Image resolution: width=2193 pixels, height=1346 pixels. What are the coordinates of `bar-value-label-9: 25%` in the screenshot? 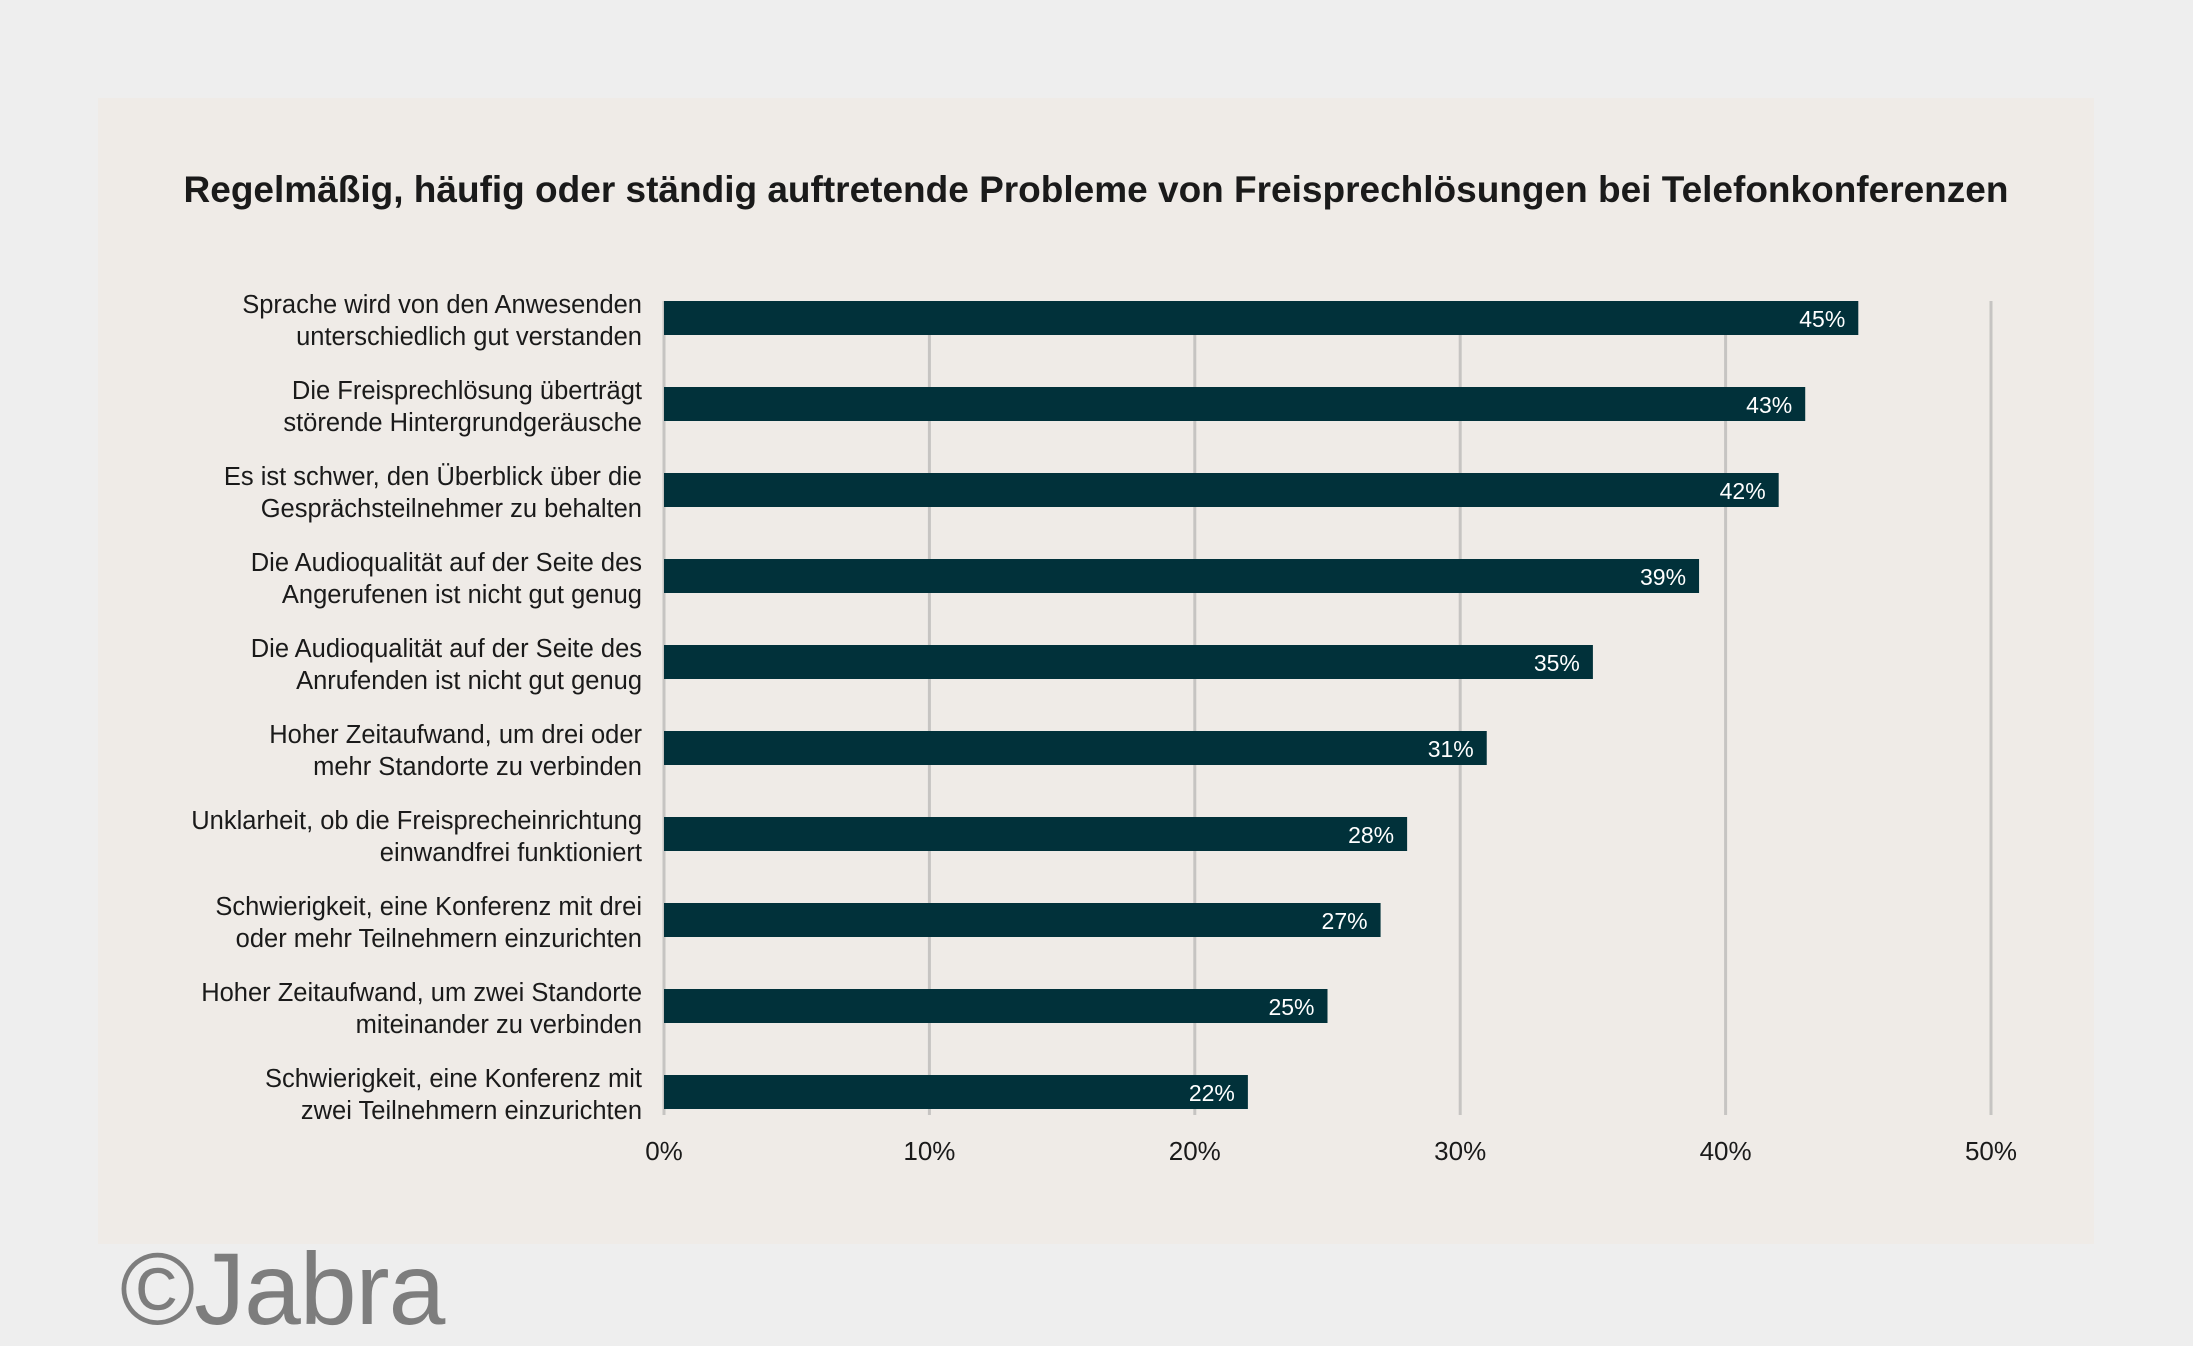 It's located at (1291, 1007).